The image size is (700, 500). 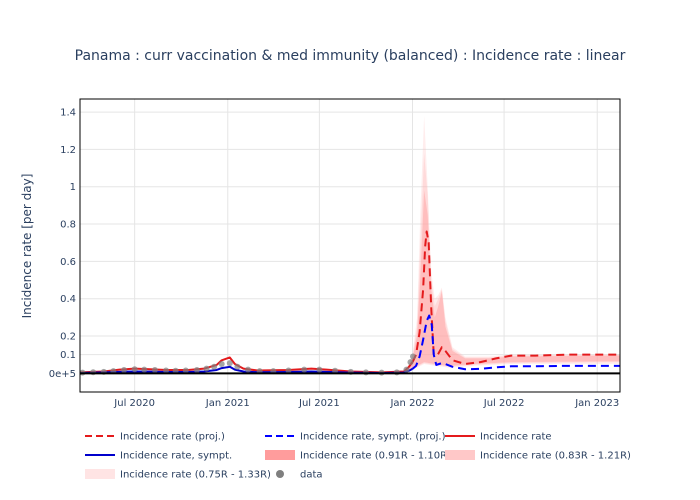 I want to click on legend-label: Incidence rate, sympt., so click(x=176, y=456).